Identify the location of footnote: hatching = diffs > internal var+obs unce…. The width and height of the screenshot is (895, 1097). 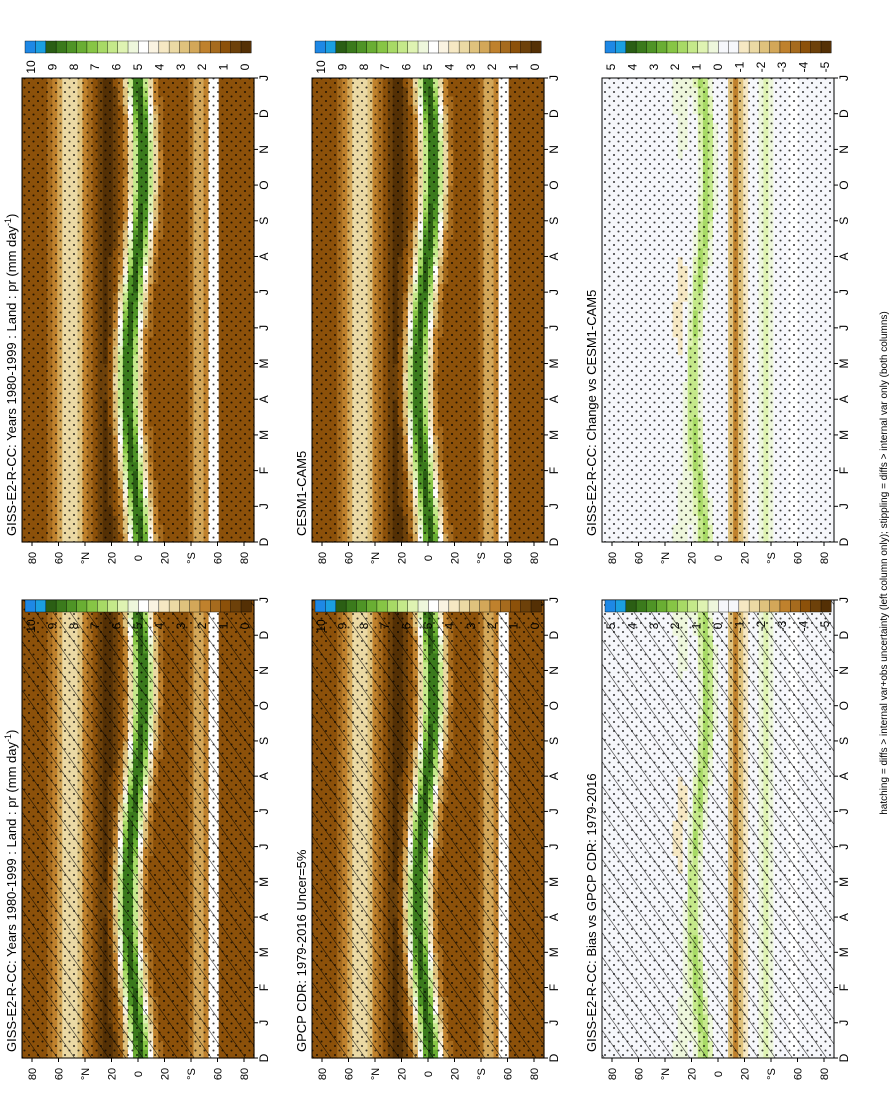
(884, 563).